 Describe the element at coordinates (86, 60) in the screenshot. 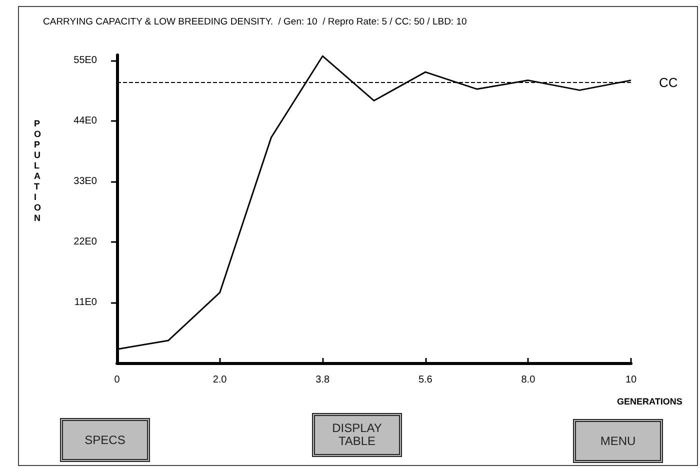

I see `y-tick-label: 55E0` at that location.